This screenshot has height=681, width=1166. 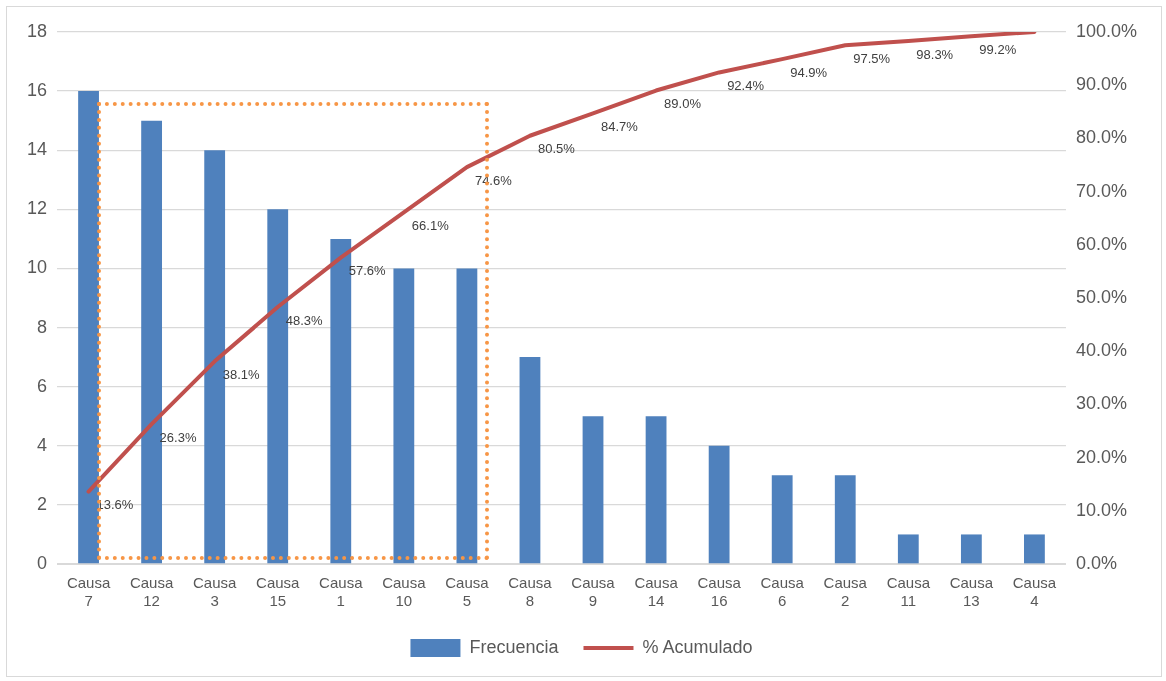 What do you see at coordinates (37, 30) in the screenshot?
I see `y-tick-label: 18` at bounding box center [37, 30].